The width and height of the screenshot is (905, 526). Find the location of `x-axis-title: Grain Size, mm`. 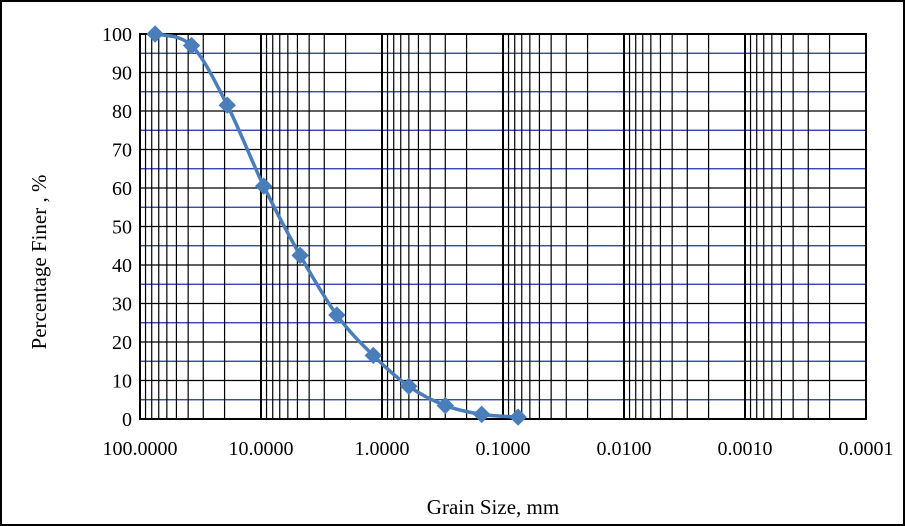

x-axis-title: Grain Size, mm is located at coordinates (493, 507).